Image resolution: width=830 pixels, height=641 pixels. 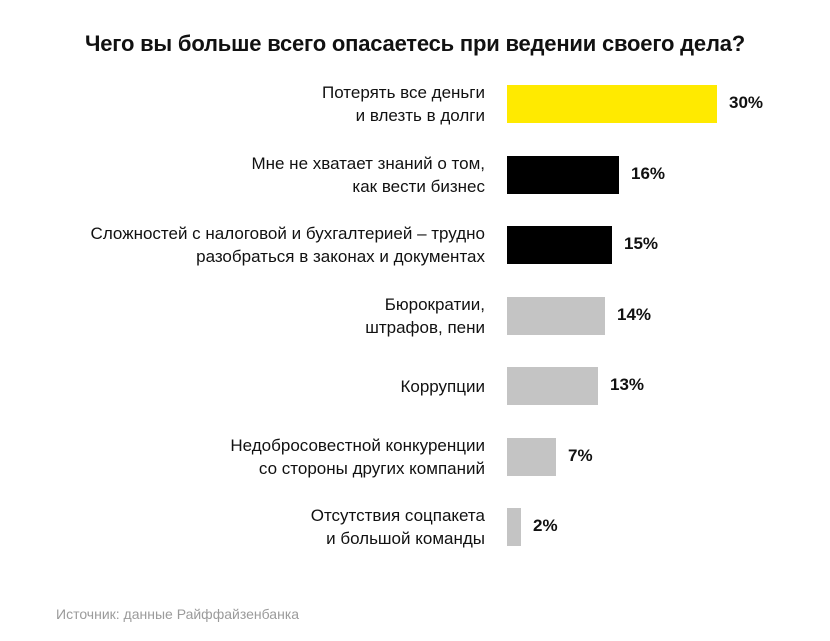 I want to click on category-label-line: Недобросовестной конкуренции, so click(x=357, y=445).